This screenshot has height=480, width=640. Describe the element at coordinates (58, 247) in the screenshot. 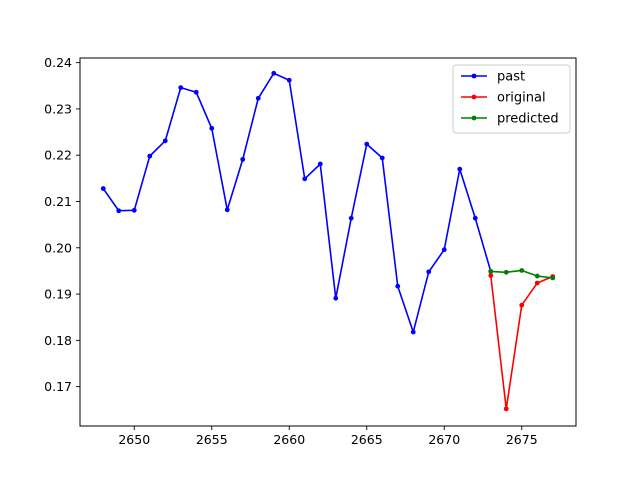

I see `y-tick-label: 0.20` at that location.